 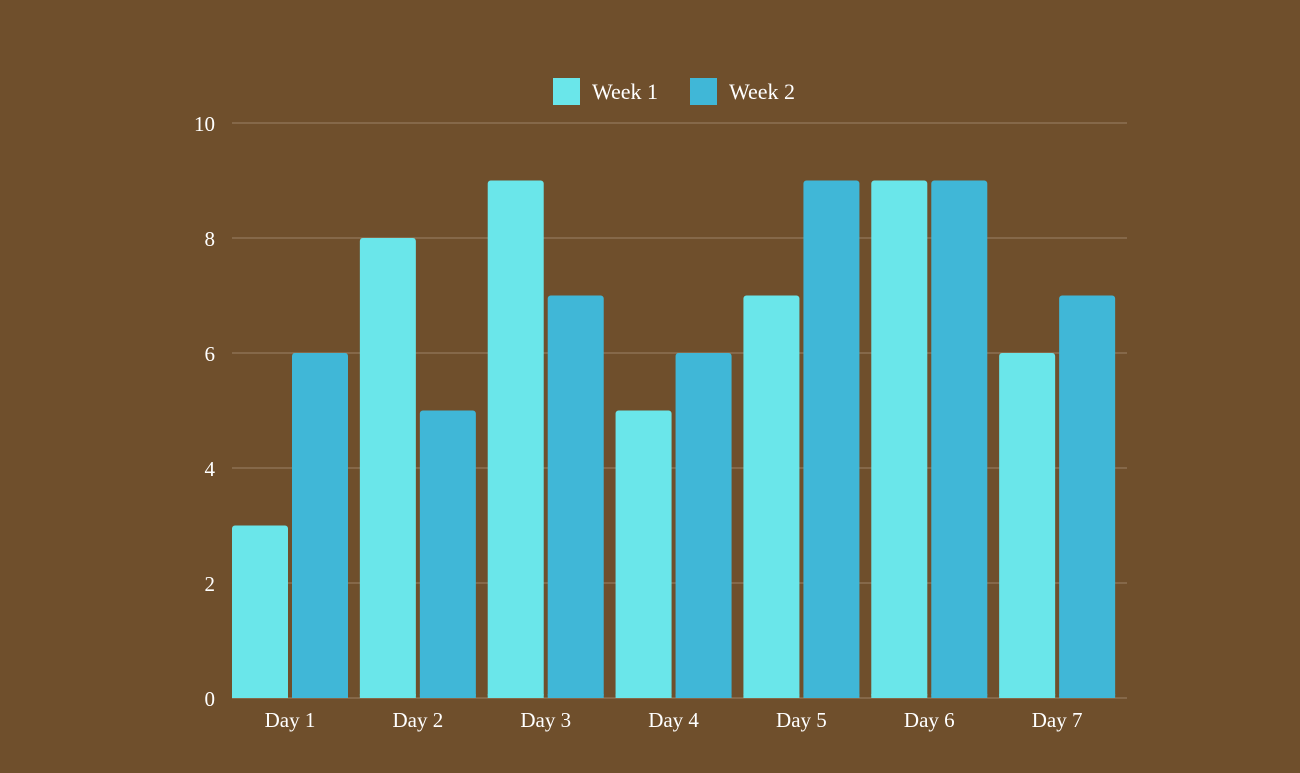 What do you see at coordinates (210, 239) in the screenshot?
I see `y-tick-label: 8` at bounding box center [210, 239].